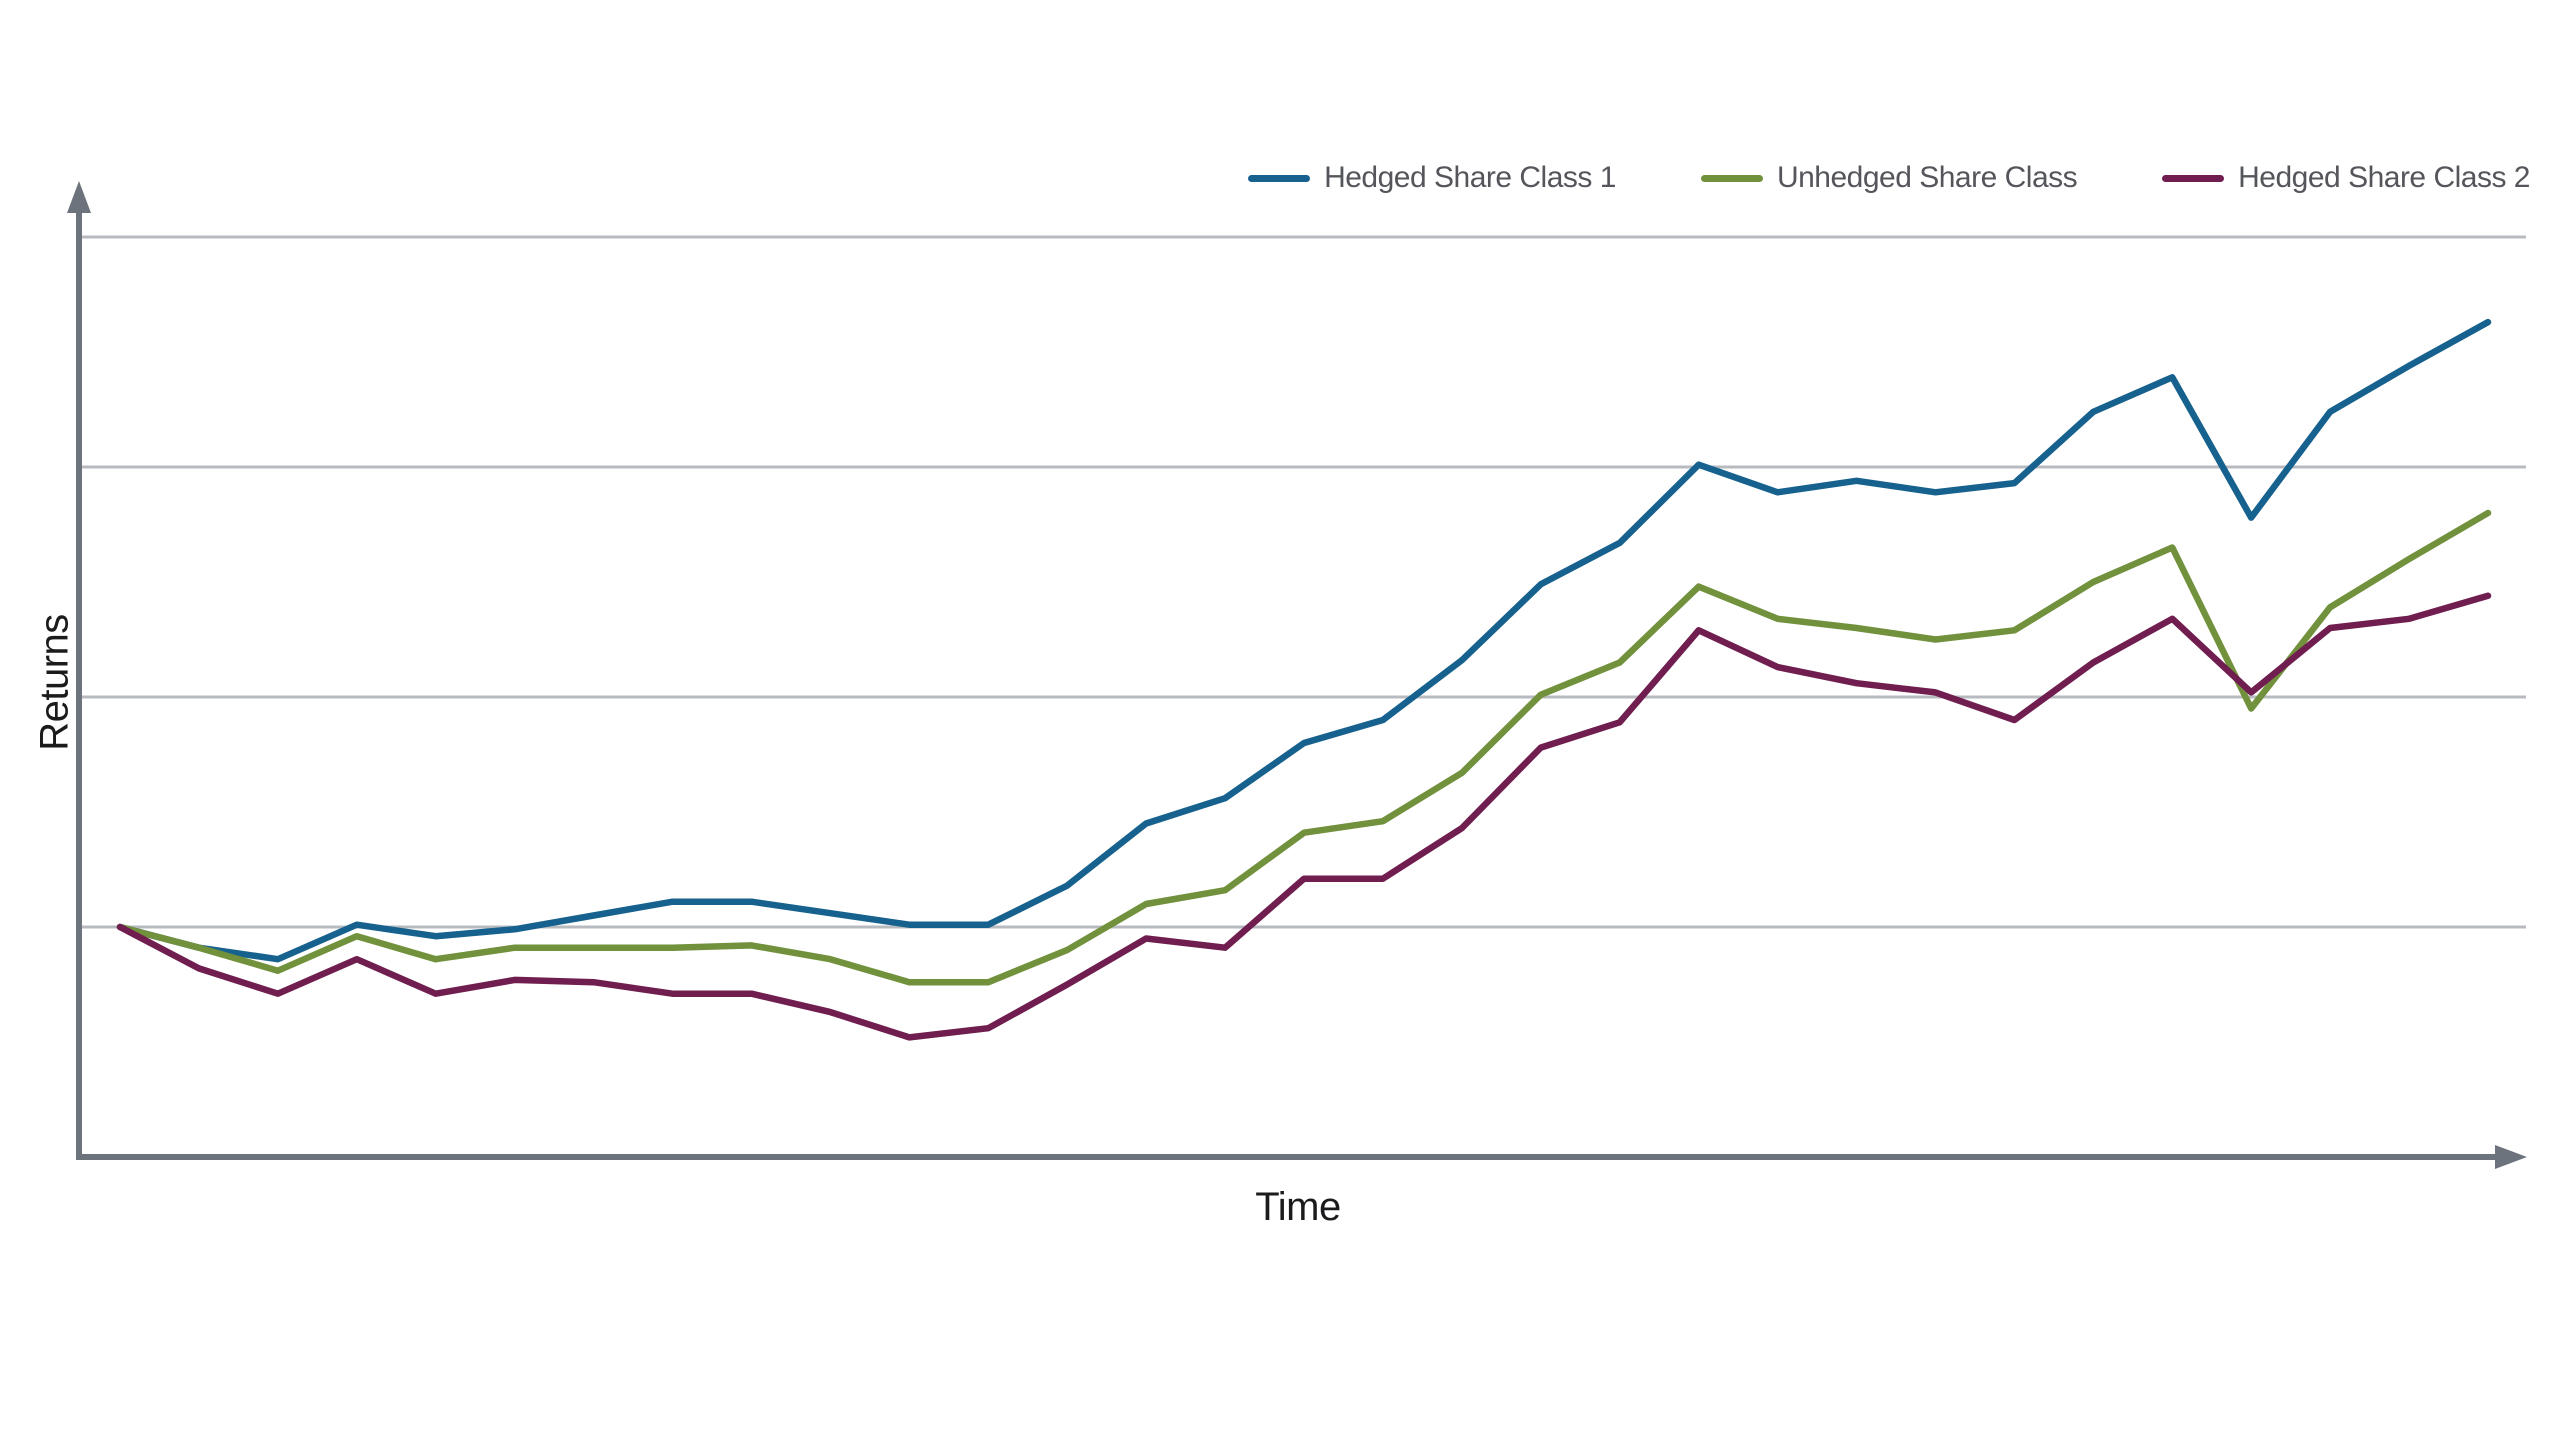  I want to click on legend-label: Hedged Share Class 2, so click(2384, 177).